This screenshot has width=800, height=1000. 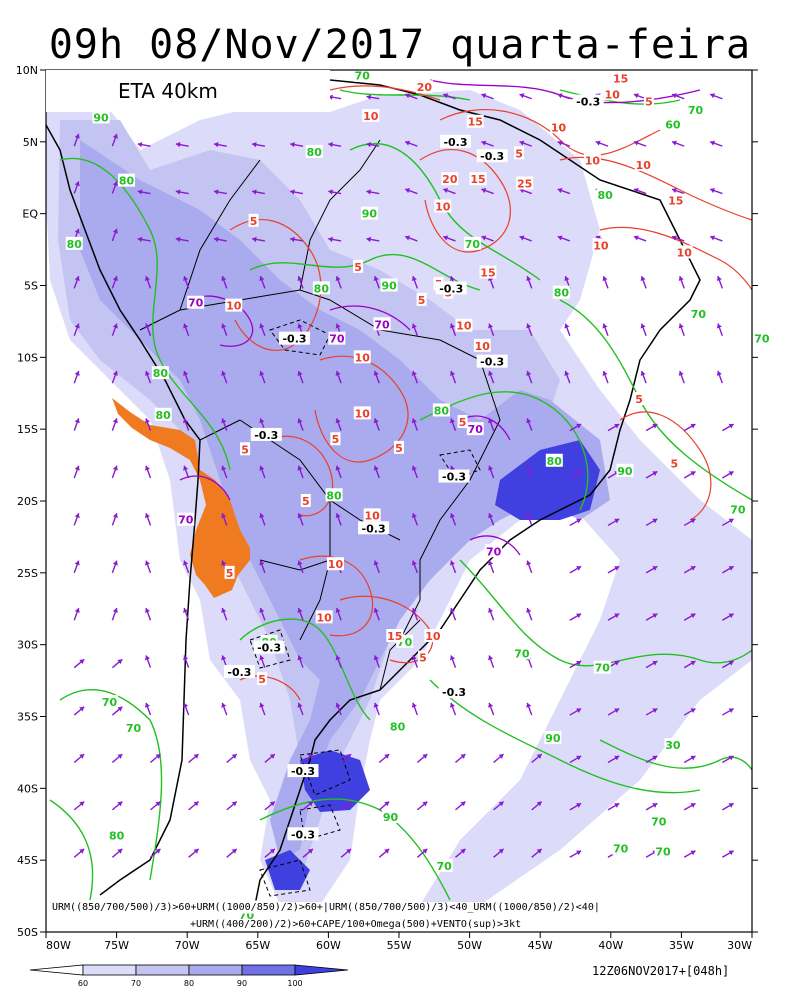 What do you see at coordinates (454, 477) in the screenshot?
I see `svg-text: -0.3` at bounding box center [454, 477].